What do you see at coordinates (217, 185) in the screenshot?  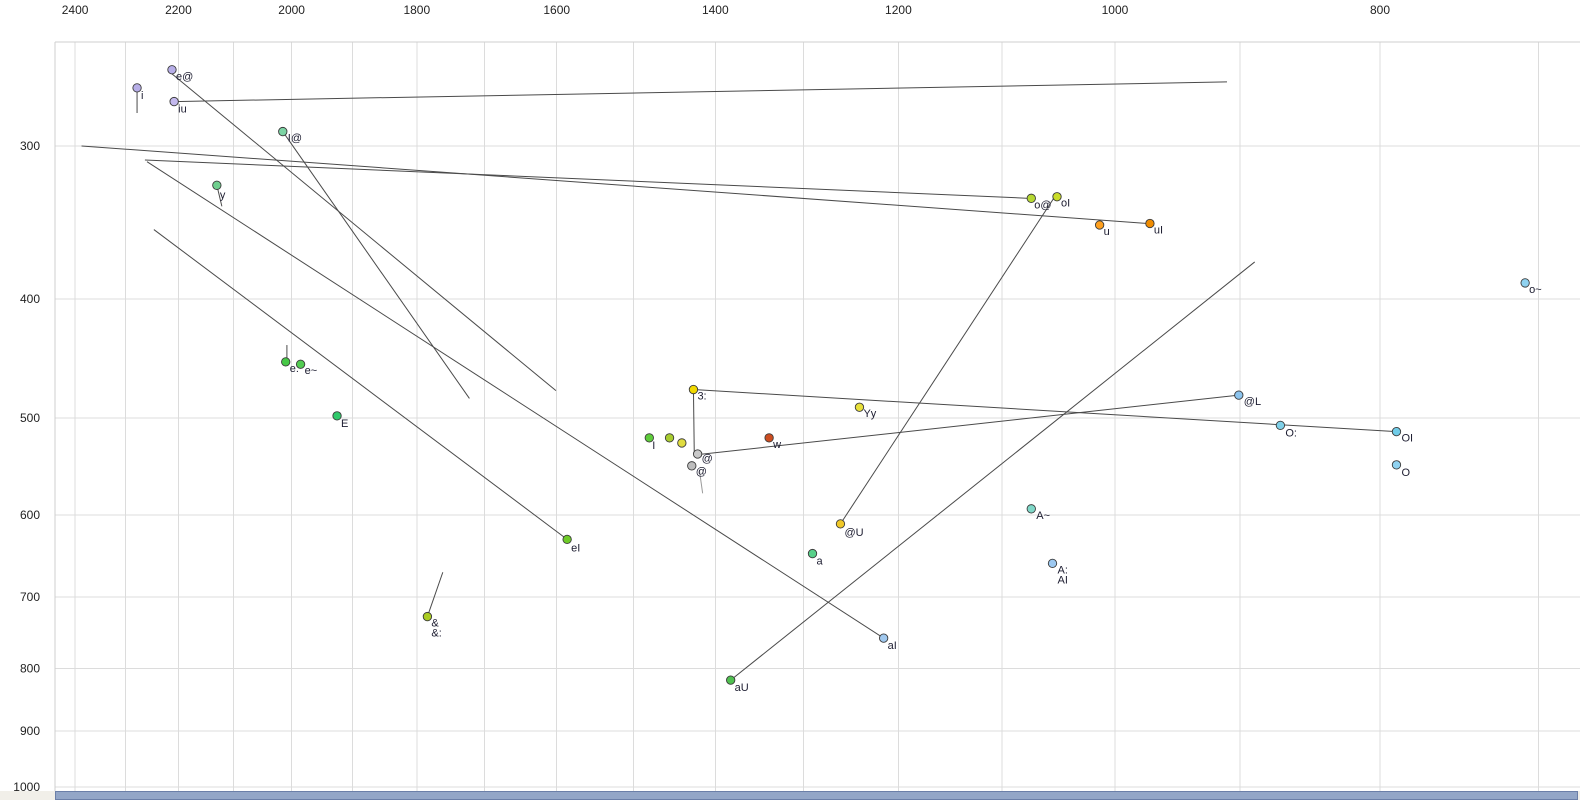 I see `vowel-point-y` at bounding box center [217, 185].